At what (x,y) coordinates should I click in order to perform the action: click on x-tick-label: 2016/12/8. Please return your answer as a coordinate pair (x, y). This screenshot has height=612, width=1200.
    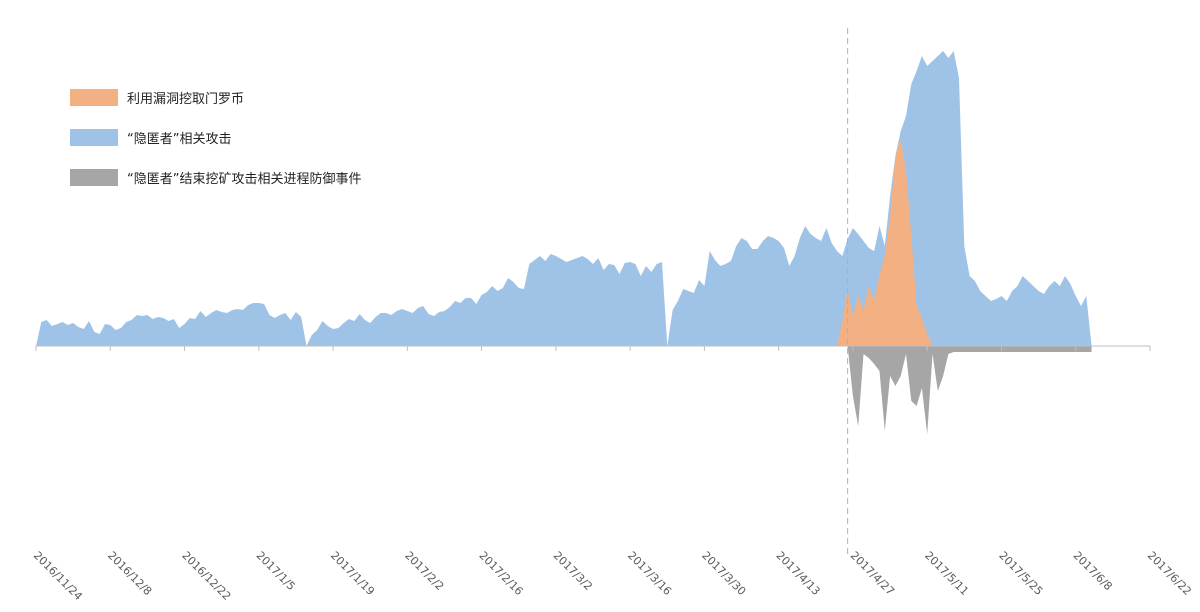
    Looking at the image, I should click on (129, 573).